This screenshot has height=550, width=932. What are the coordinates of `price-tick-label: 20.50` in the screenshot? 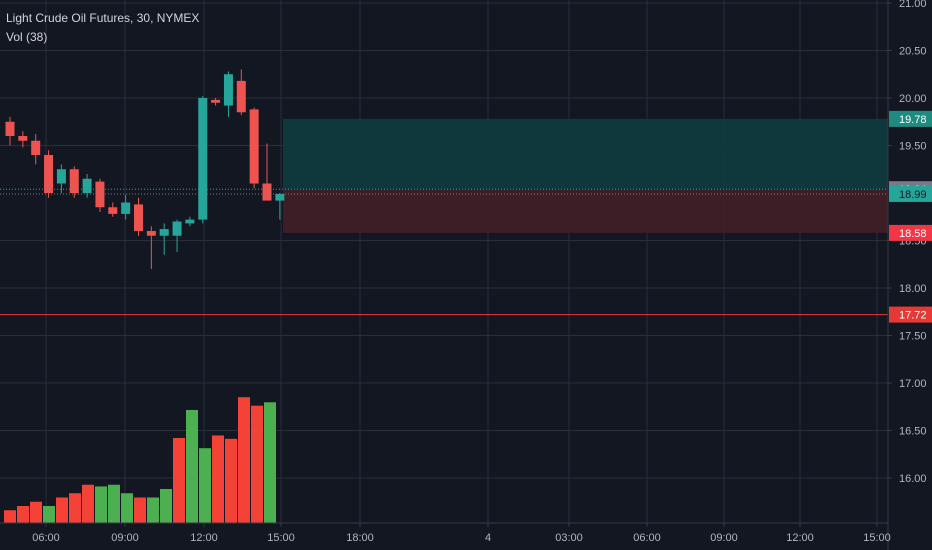 It's located at (913, 52).